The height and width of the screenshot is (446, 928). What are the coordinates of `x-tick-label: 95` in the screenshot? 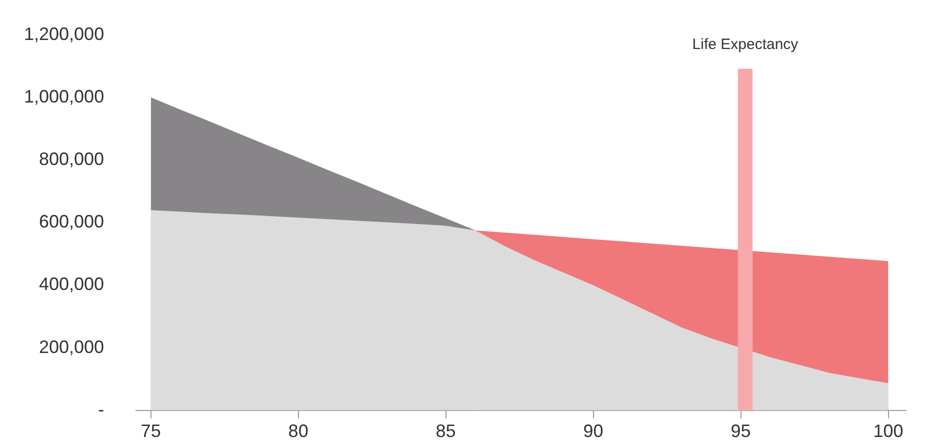 It's located at (740, 431).